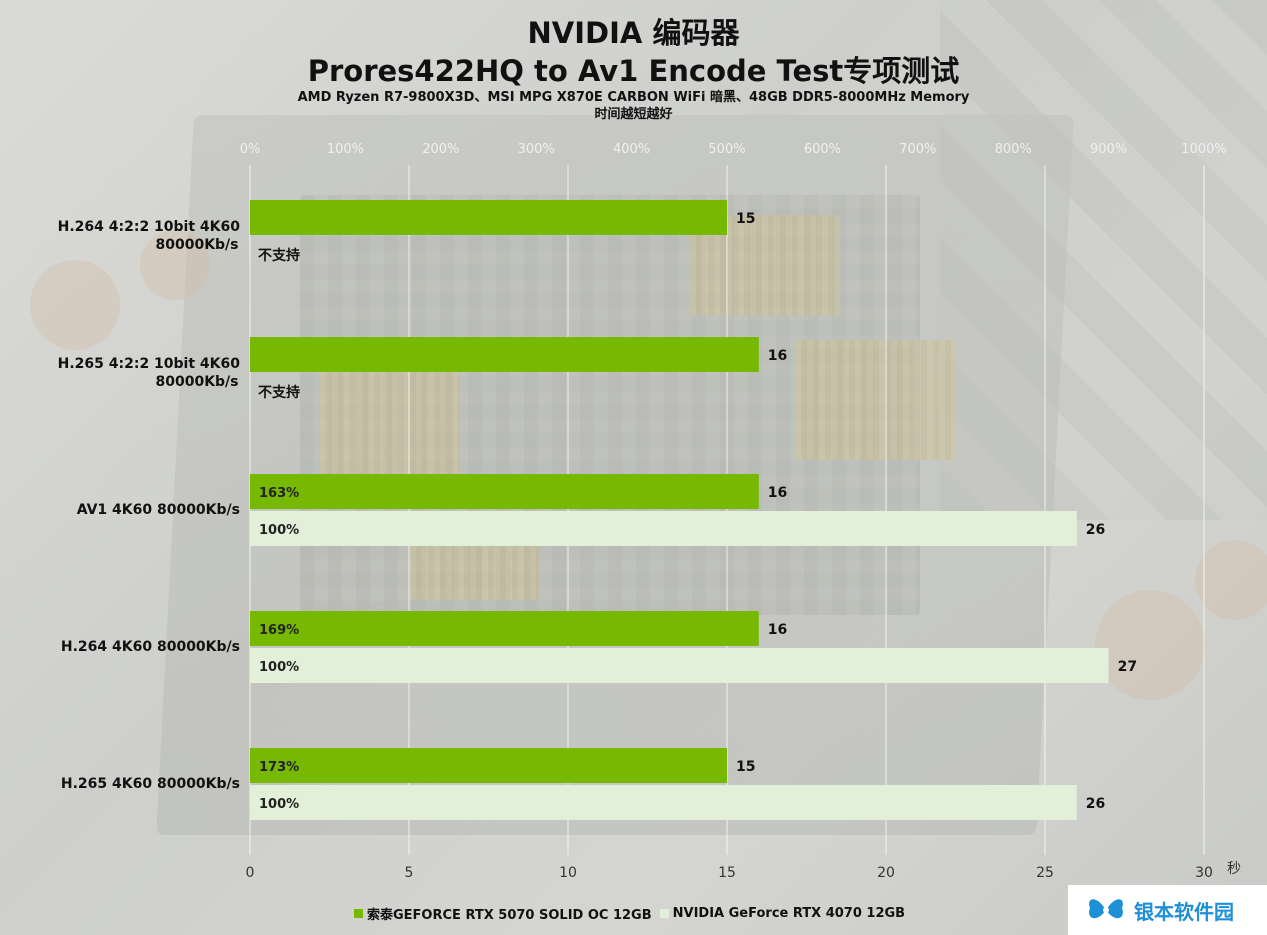  Describe the element at coordinates (1234, 869) in the screenshot. I see `x-axis-unit: 秒` at that location.